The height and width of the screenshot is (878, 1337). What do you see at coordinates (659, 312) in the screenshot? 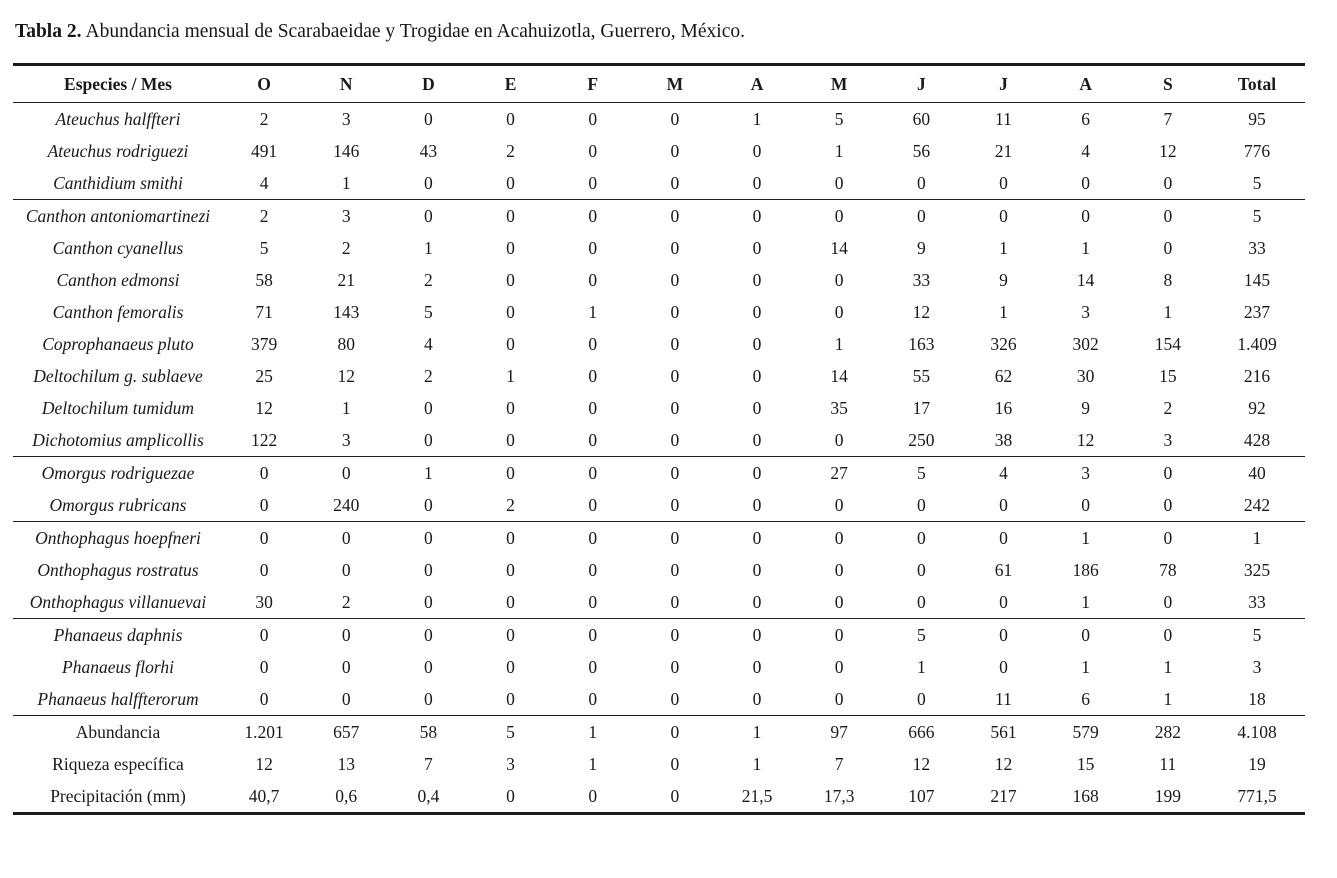
I see `table-row: Canthon femoralis 71 143 5 0 1 0 0 0 12 1 3 1 237` at bounding box center [659, 312].